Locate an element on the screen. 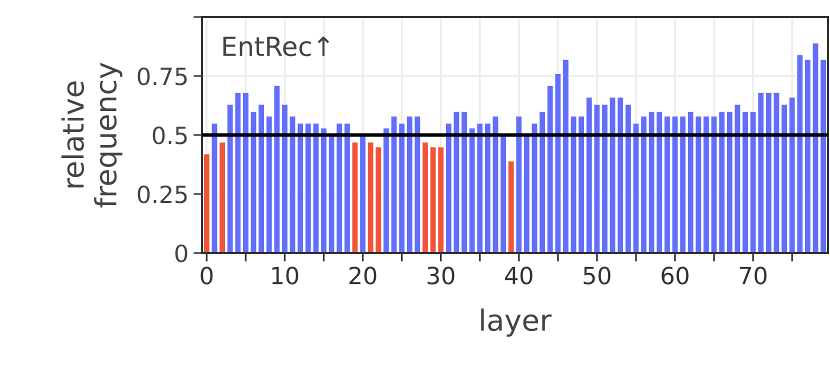 The image size is (830, 374). x-tick-label: 70 is located at coordinates (753, 275).